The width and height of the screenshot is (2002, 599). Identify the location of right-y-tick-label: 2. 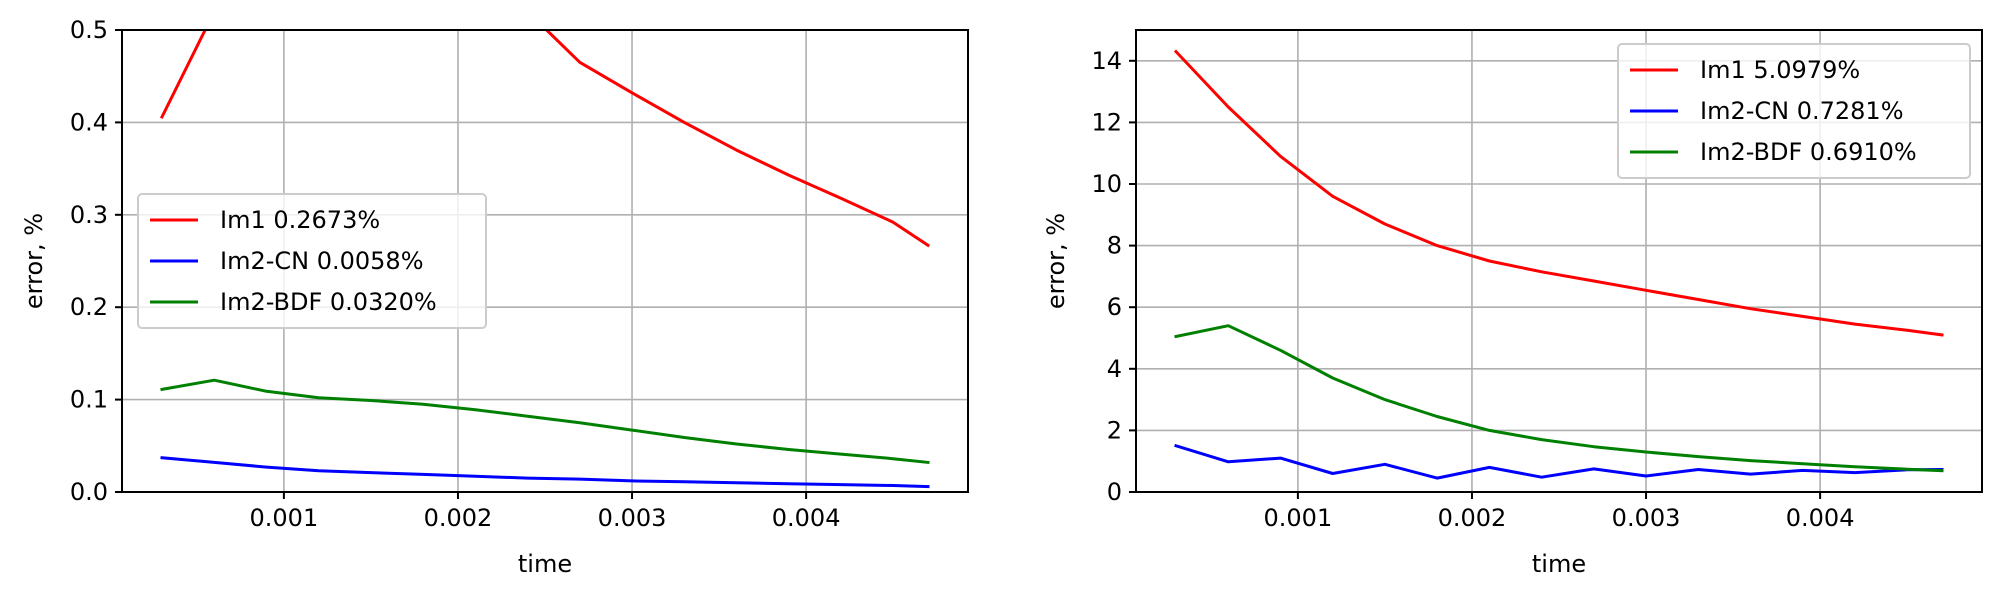
(1114, 430).